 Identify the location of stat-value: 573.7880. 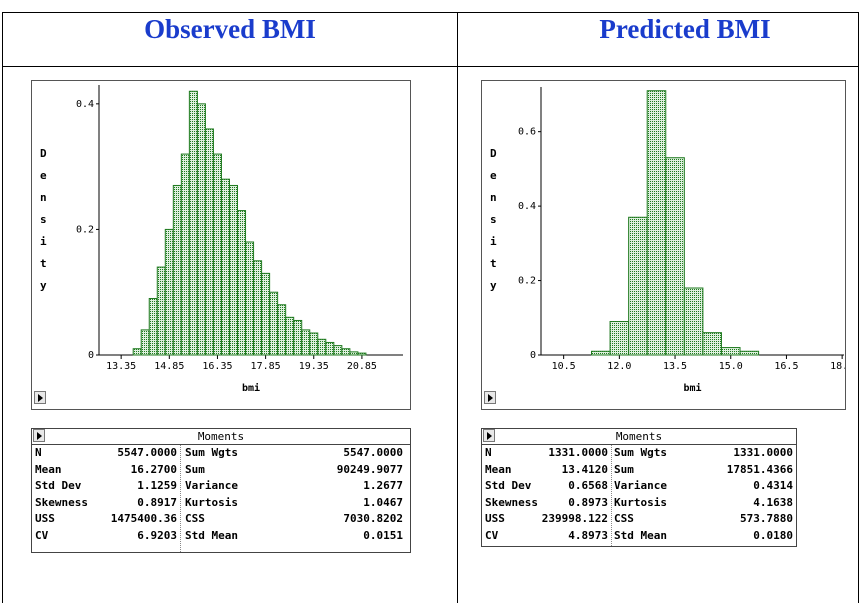
(766, 518).